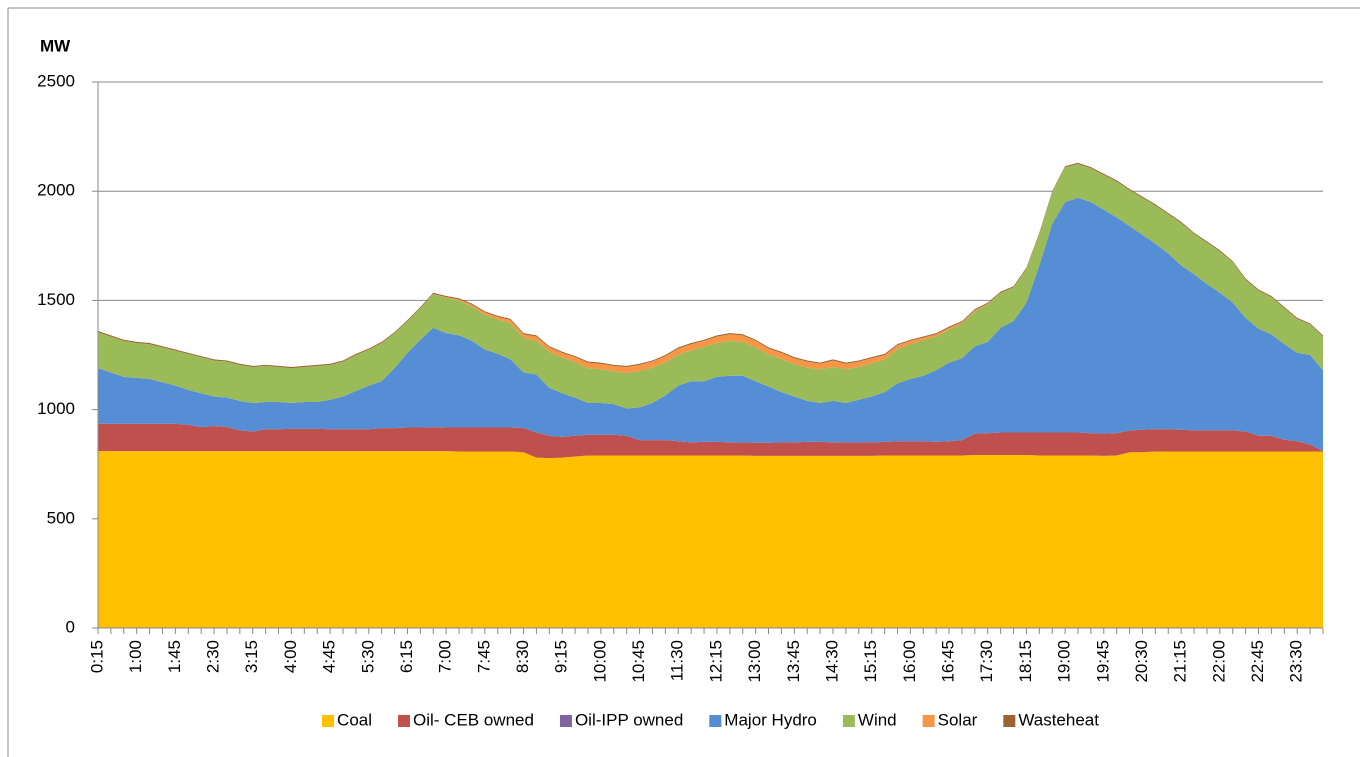 This screenshot has height=757, width=1360. I want to click on x-tick-label: 2:30, so click(213, 656).